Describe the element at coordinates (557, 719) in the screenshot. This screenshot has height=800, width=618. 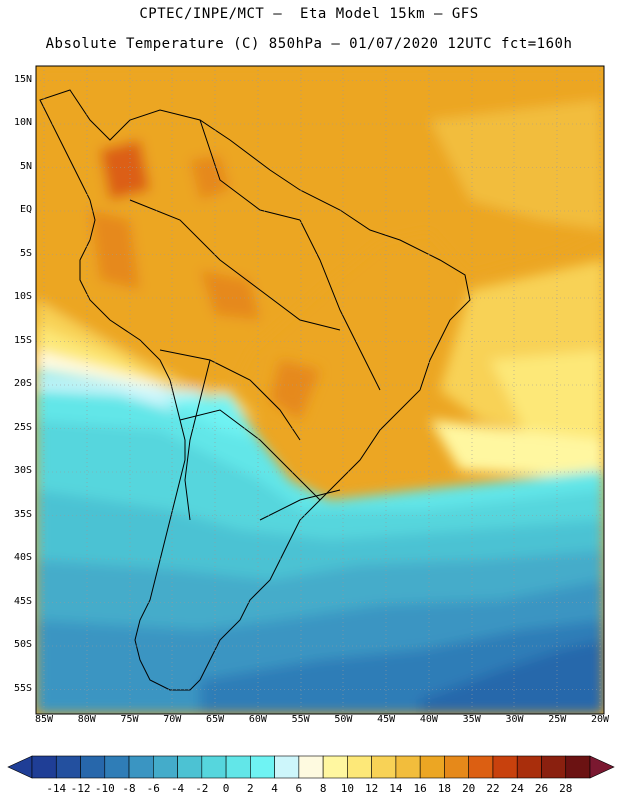
I see `lon-label: 25W` at that location.